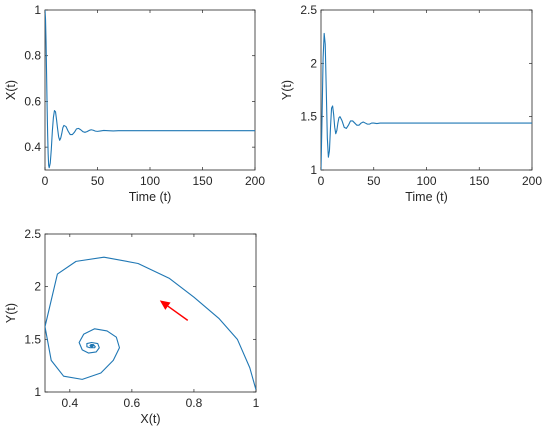  What do you see at coordinates (308, 10) in the screenshot?
I see `top-right-ytick-label: 2.5` at bounding box center [308, 10].